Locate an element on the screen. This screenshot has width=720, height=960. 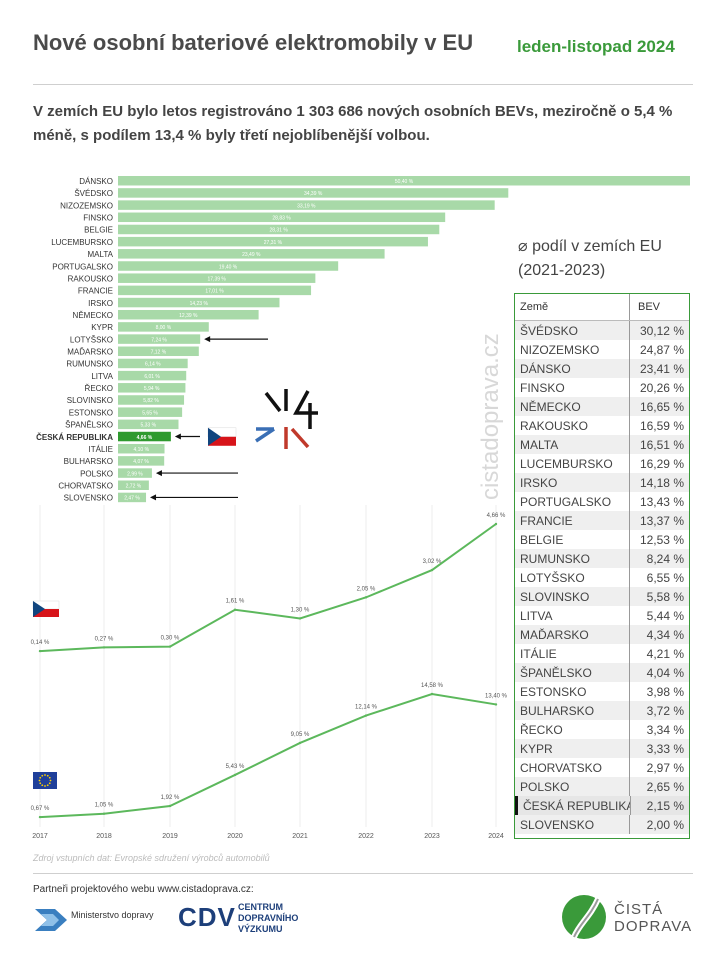
country-cell: LITVA is located at coordinates (536, 615).